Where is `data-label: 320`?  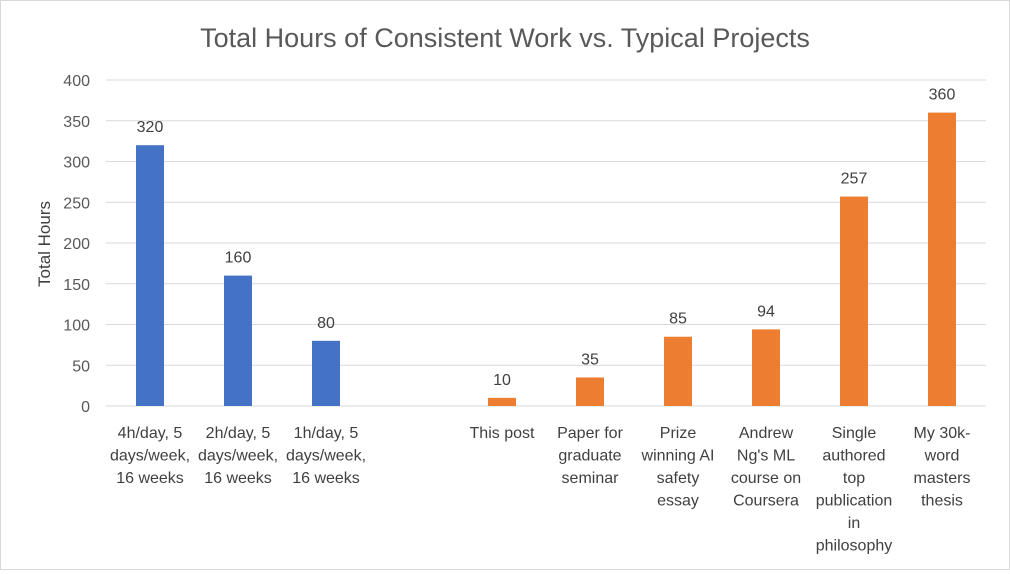 data-label: 320 is located at coordinates (150, 127).